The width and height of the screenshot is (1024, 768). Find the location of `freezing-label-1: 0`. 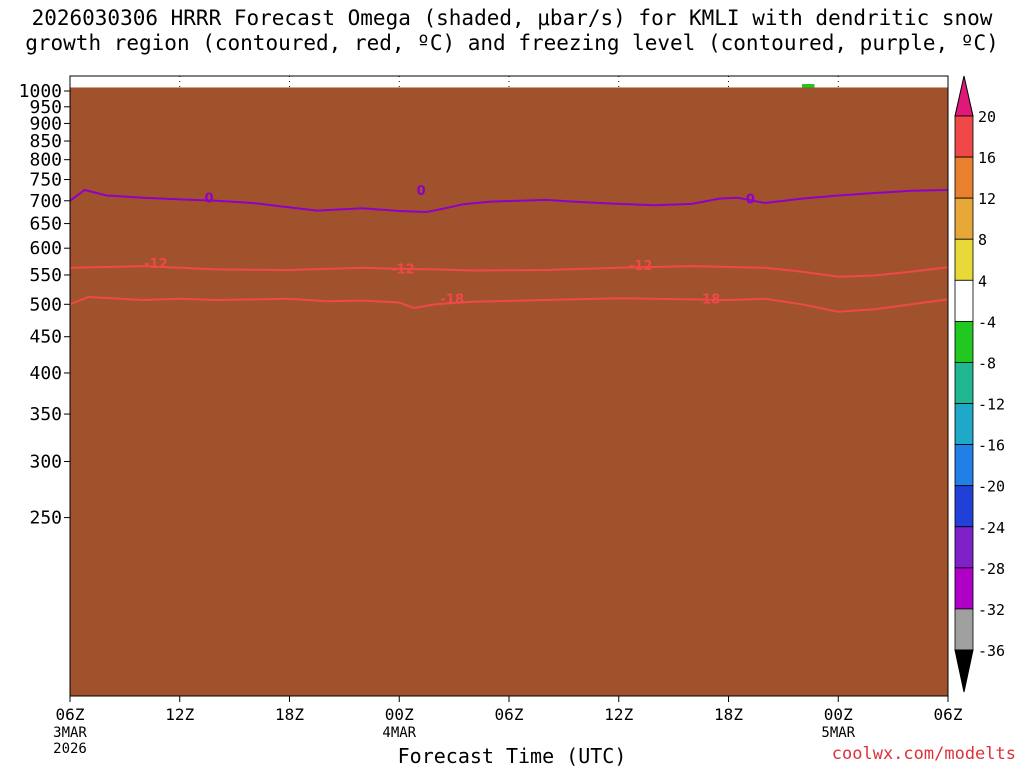

freezing-label-1: 0 is located at coordinates (421, 191).